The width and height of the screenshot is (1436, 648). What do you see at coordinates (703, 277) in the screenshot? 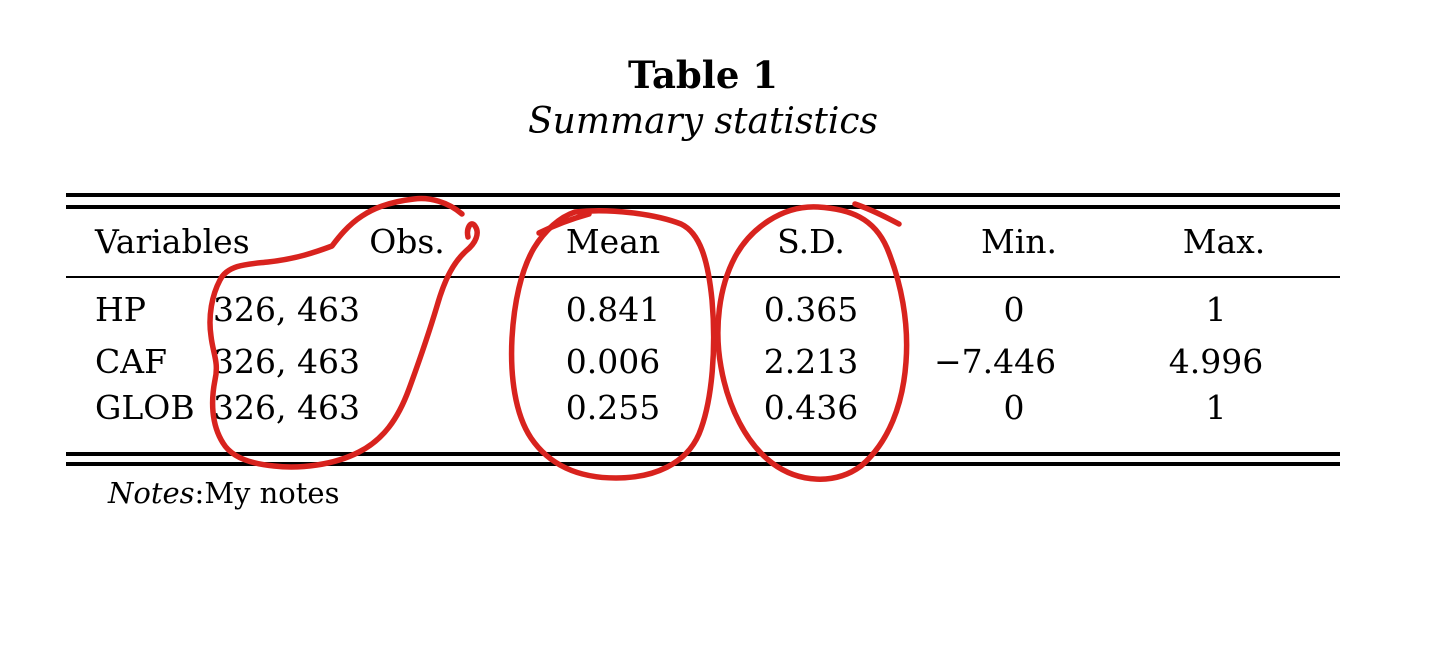
I see `header-rule` at bounding box center [703, 277].